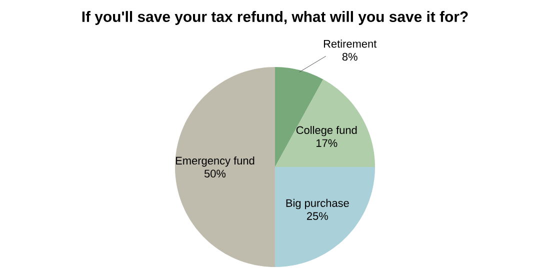  Describe the element at coordinates (327, 143) in the screenshot. I see `data-label: 17%` at that location.